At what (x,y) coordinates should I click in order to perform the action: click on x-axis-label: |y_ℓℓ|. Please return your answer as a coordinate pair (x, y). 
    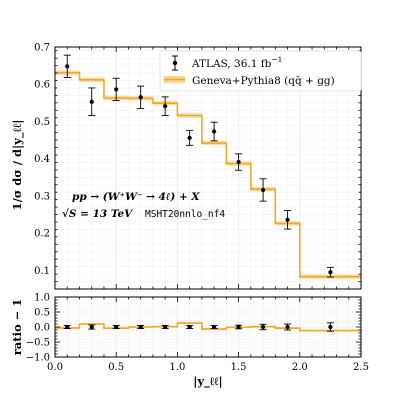
    Looking at the image, I should click on (207, 381).